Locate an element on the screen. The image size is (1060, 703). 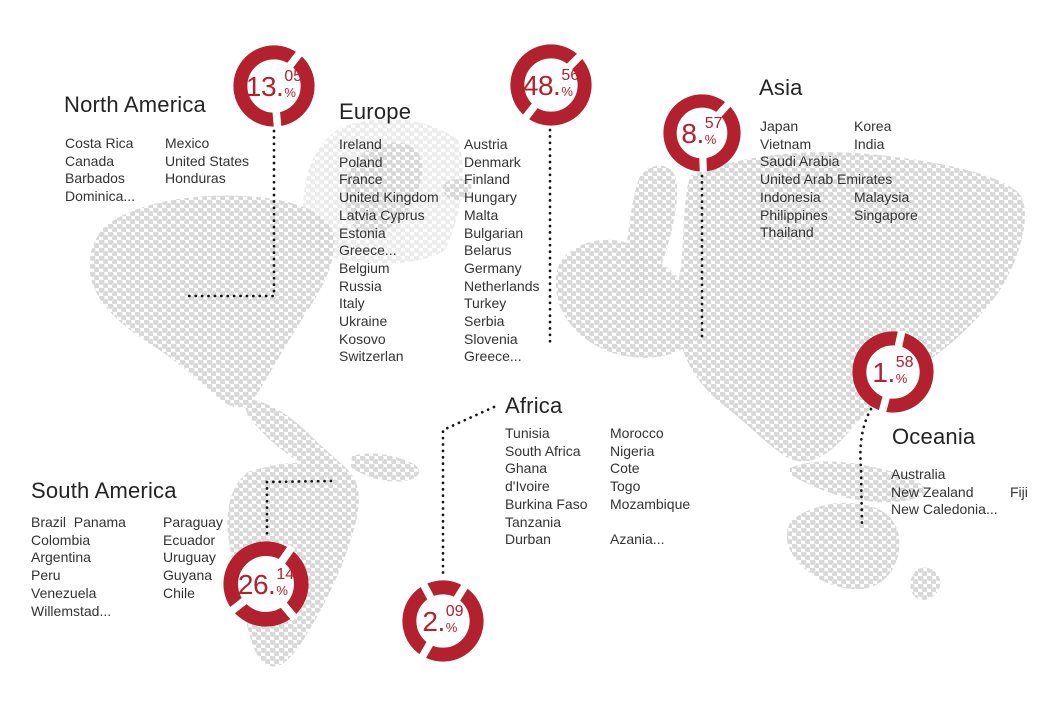
country-item: Italy is located at coordinates (352, 303).